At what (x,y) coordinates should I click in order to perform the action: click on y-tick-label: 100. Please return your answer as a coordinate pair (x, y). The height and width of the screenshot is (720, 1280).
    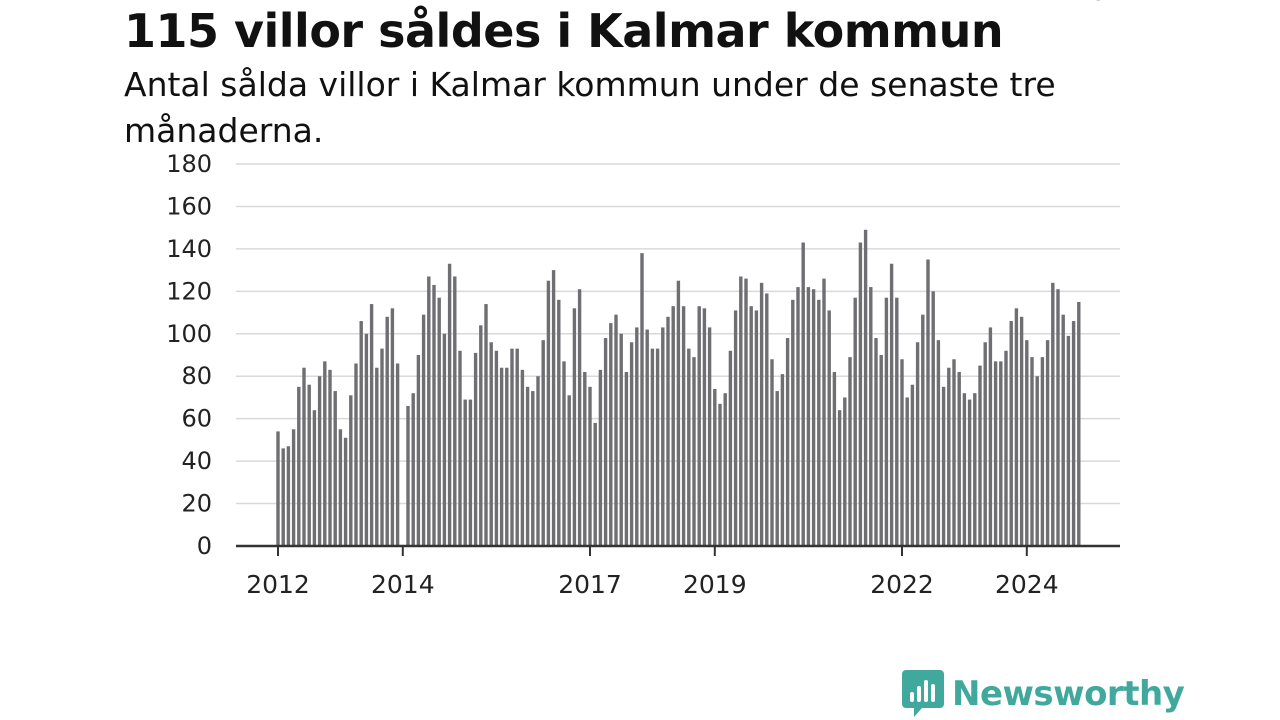
    Looking at the image, I should click on (189, 334).